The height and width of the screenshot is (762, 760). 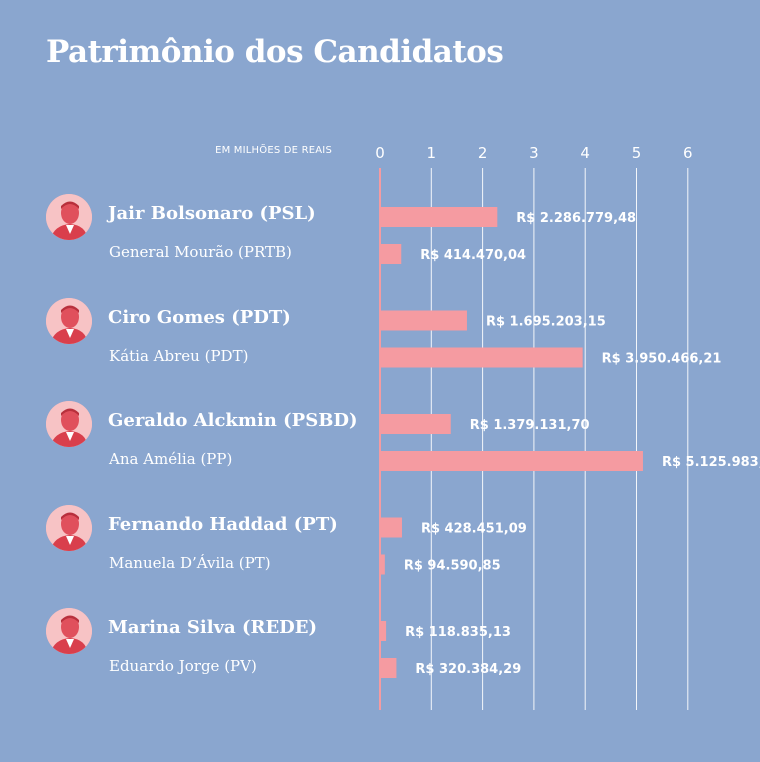 What do you see at coordinates (483, 153) in the screenshot?
I see `tick-label: 2` at bounding box center [483, 153].